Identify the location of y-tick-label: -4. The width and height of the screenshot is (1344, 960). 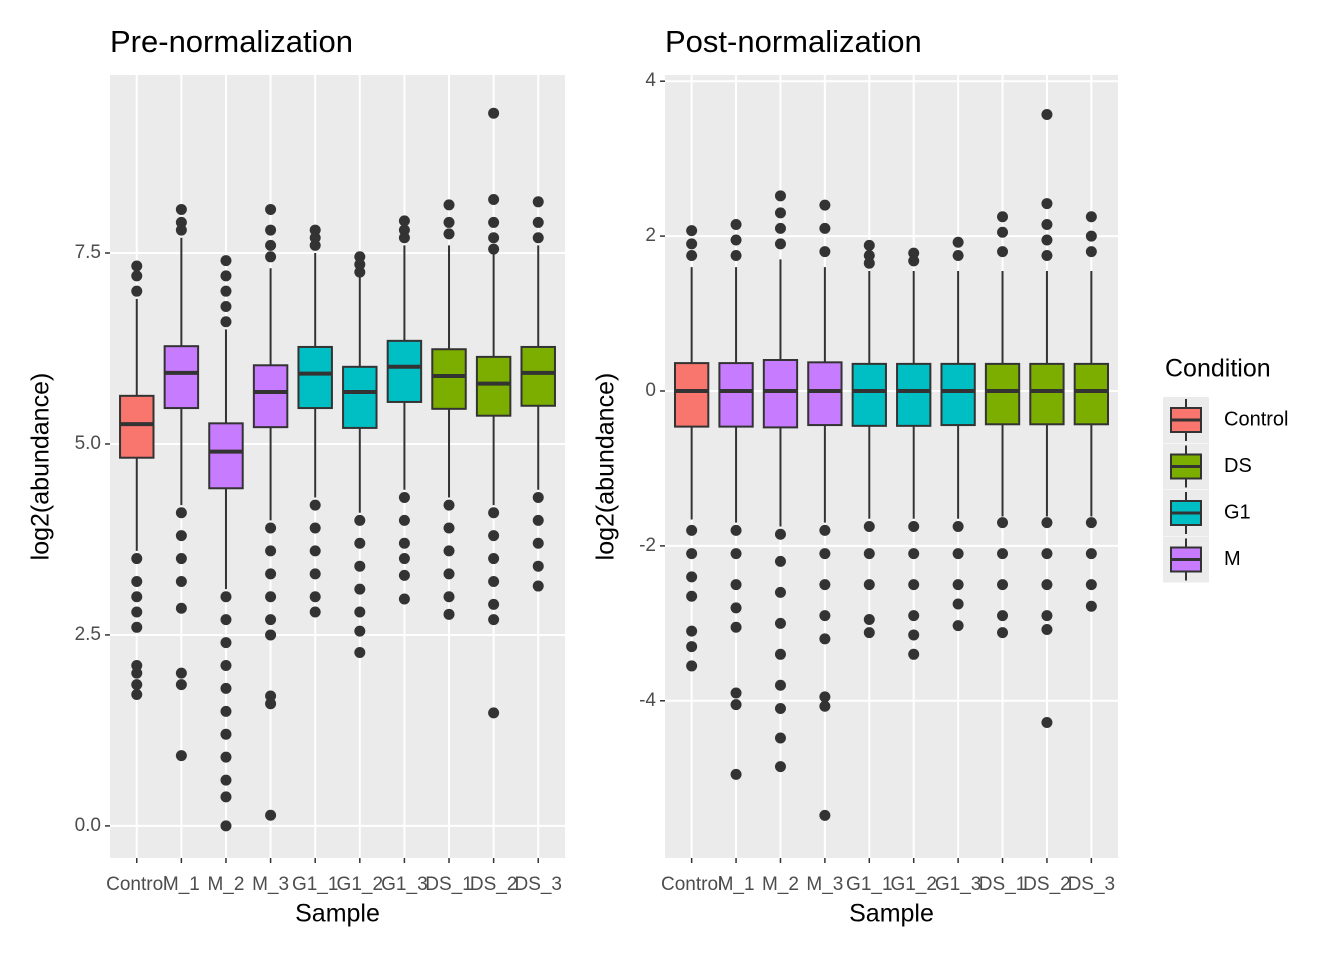
(647, 700).